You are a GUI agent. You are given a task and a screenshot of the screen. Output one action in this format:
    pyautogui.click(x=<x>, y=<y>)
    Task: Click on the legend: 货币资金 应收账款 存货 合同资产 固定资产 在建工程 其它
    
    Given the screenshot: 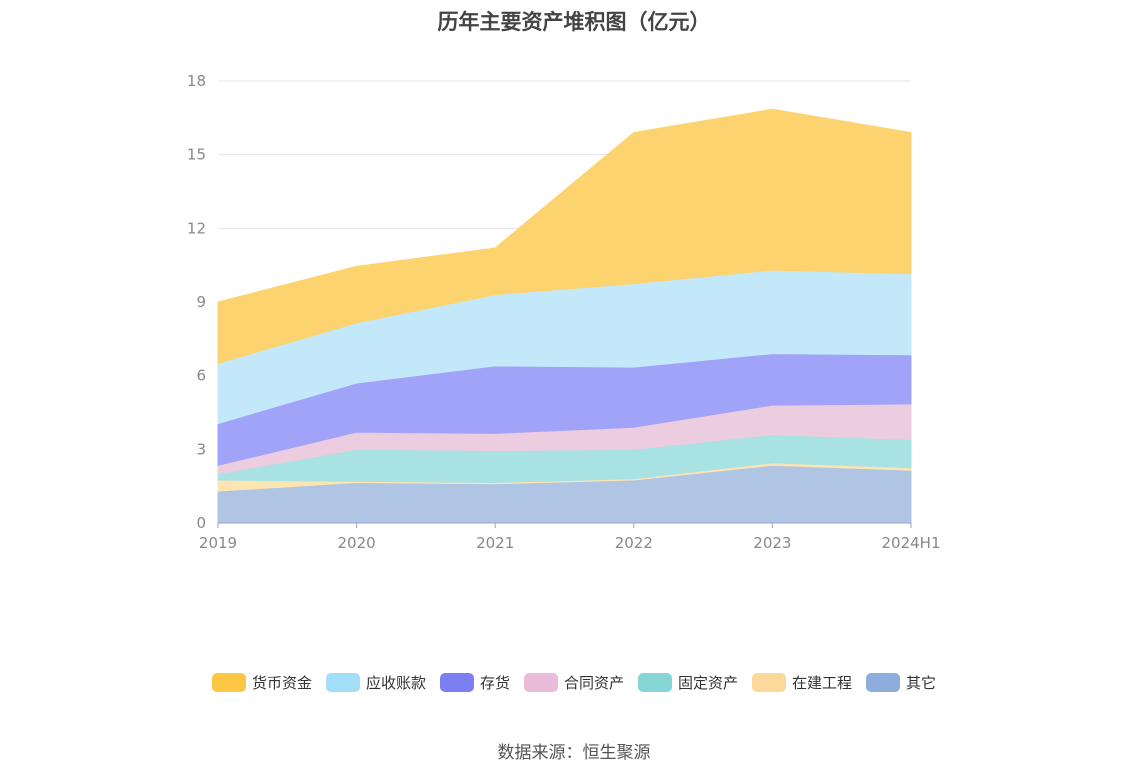 What is the action you would take?
    pyautogui.click(x=574, y=682)
    